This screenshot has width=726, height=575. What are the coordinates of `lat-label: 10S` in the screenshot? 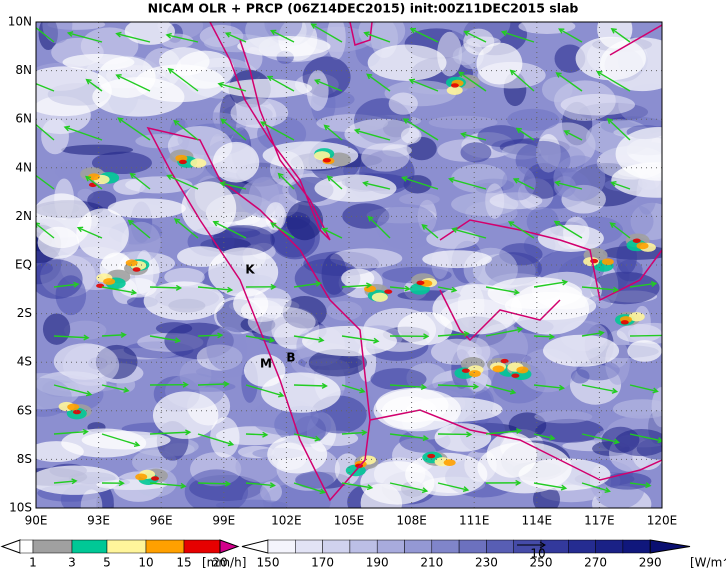 It's located at (20, 508).